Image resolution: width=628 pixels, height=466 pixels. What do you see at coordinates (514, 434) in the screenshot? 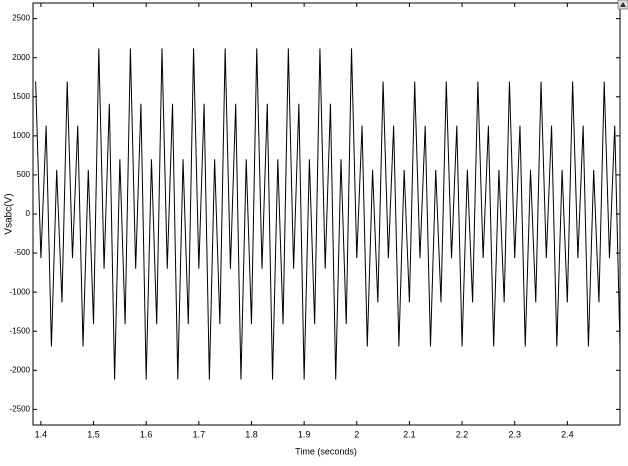
I see `x-tick-label: 2.3` at bounding box center [514, 434].